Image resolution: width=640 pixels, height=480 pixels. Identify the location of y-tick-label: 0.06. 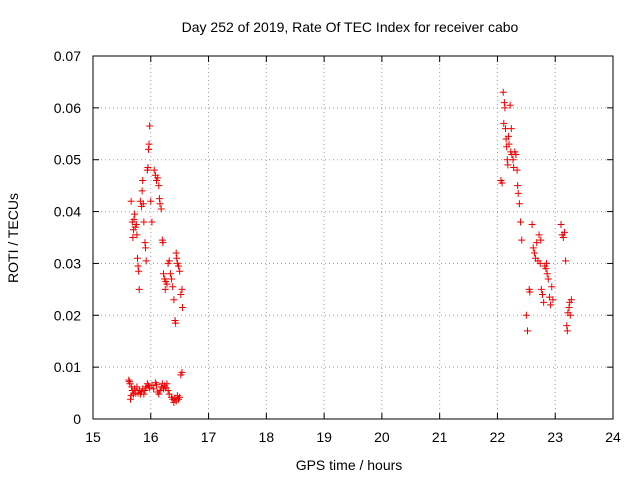
(67, 108).